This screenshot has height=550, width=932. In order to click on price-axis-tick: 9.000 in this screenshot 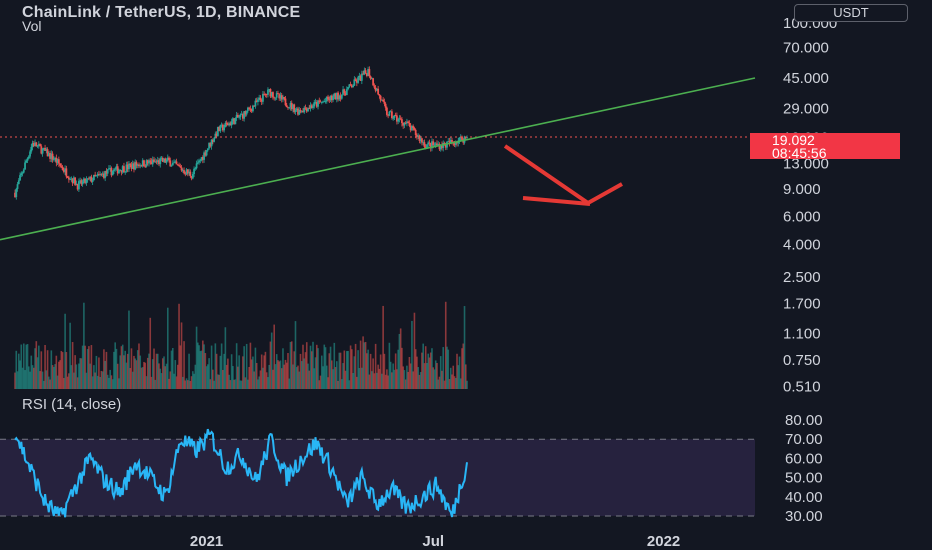, I will do `click(802, 189)`.